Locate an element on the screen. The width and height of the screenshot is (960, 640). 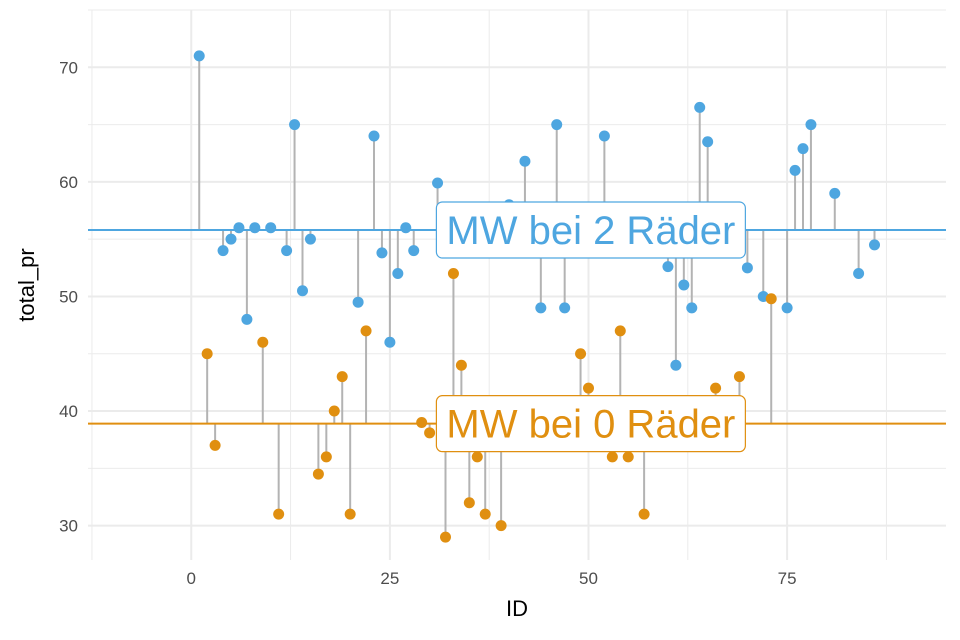
mean-label-text: MW bei 0 Räder is located at coordinates (590, 425).